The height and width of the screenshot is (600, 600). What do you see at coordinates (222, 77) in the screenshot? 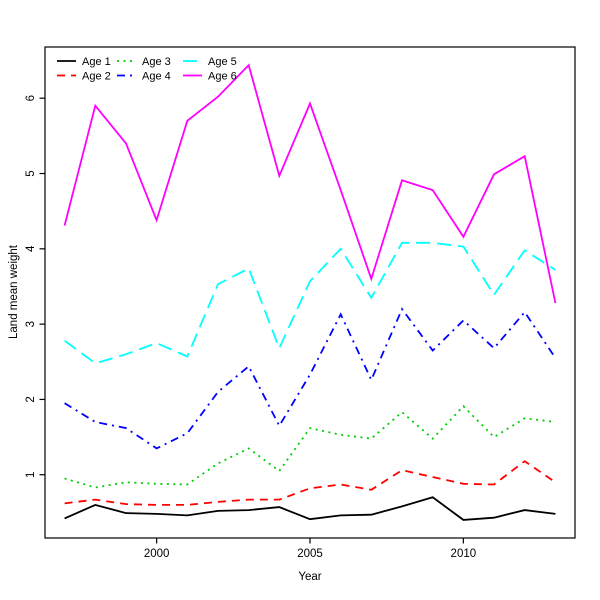
I see `legend-label-age-6: Age 6` at bounding box center [222, 77].